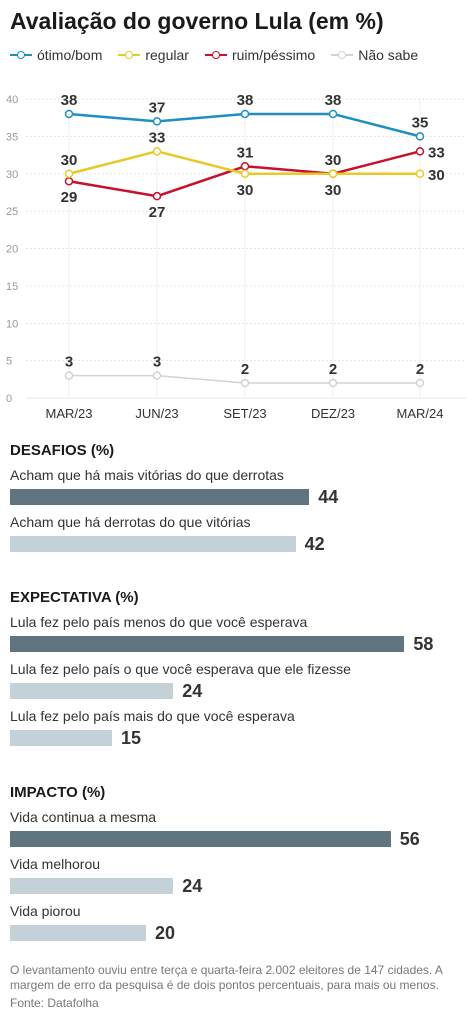 This screenshot has width=474, height=1019. What do you see at coordinates (157, 107) in the screenshot?
I see `data-label: 37` at bounding box center [157, 107].